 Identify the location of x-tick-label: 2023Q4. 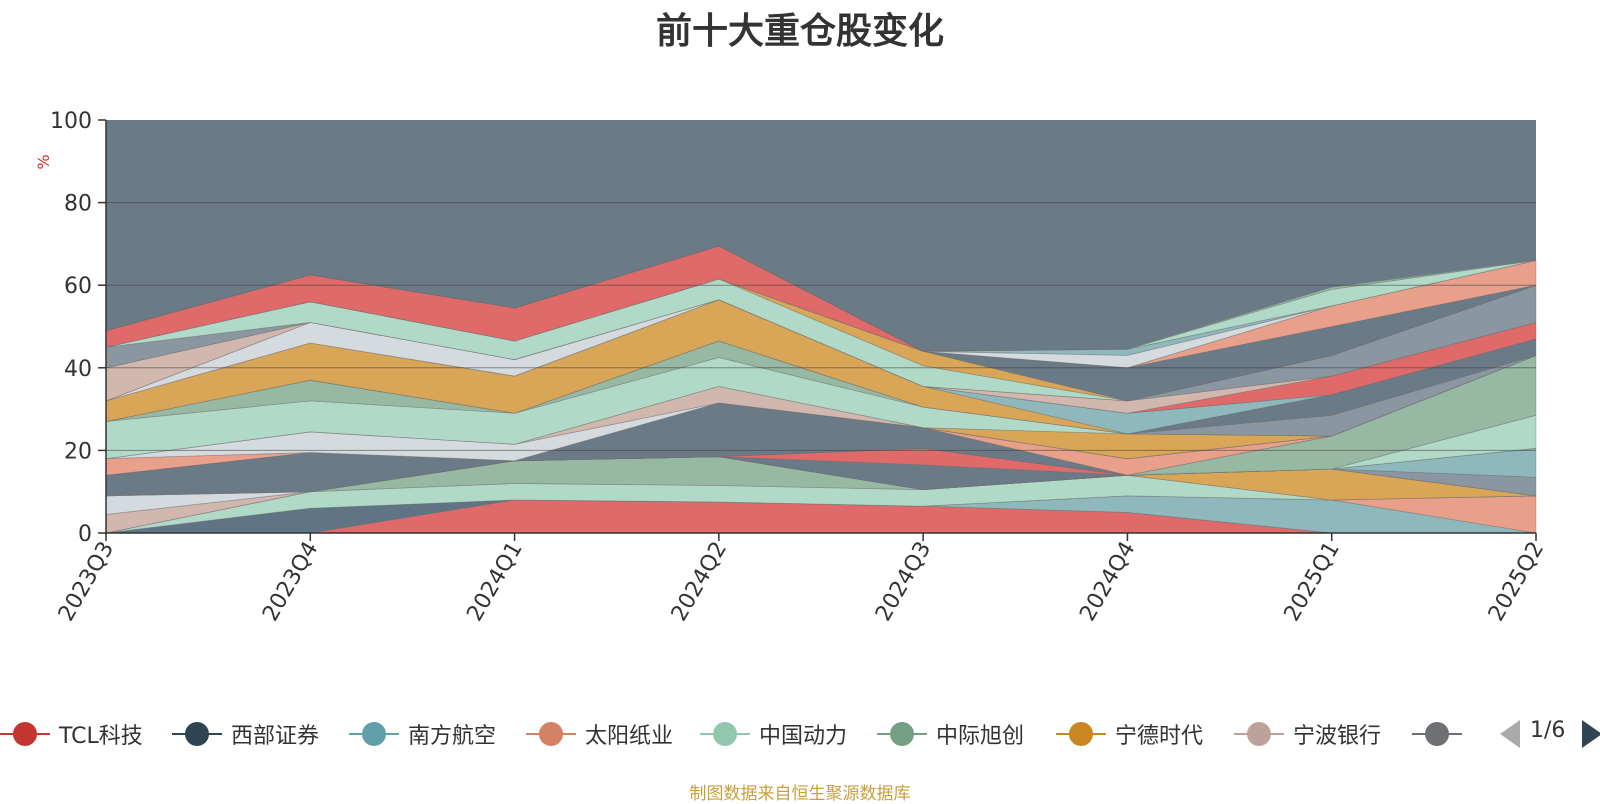
(290, 582).